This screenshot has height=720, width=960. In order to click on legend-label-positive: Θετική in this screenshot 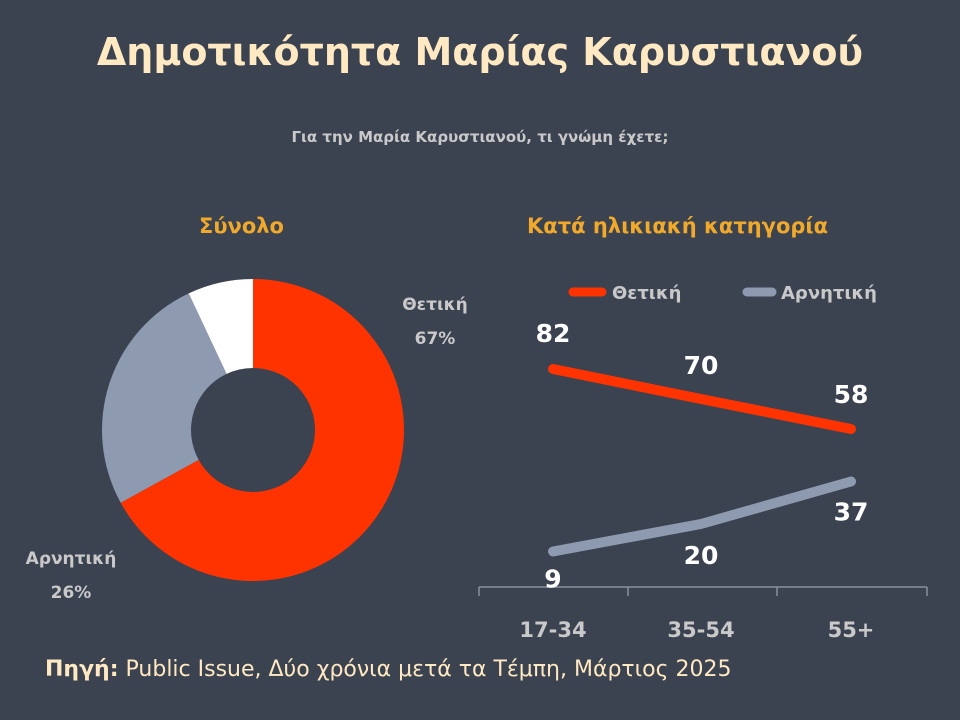, I will do `click(646, 293)`.